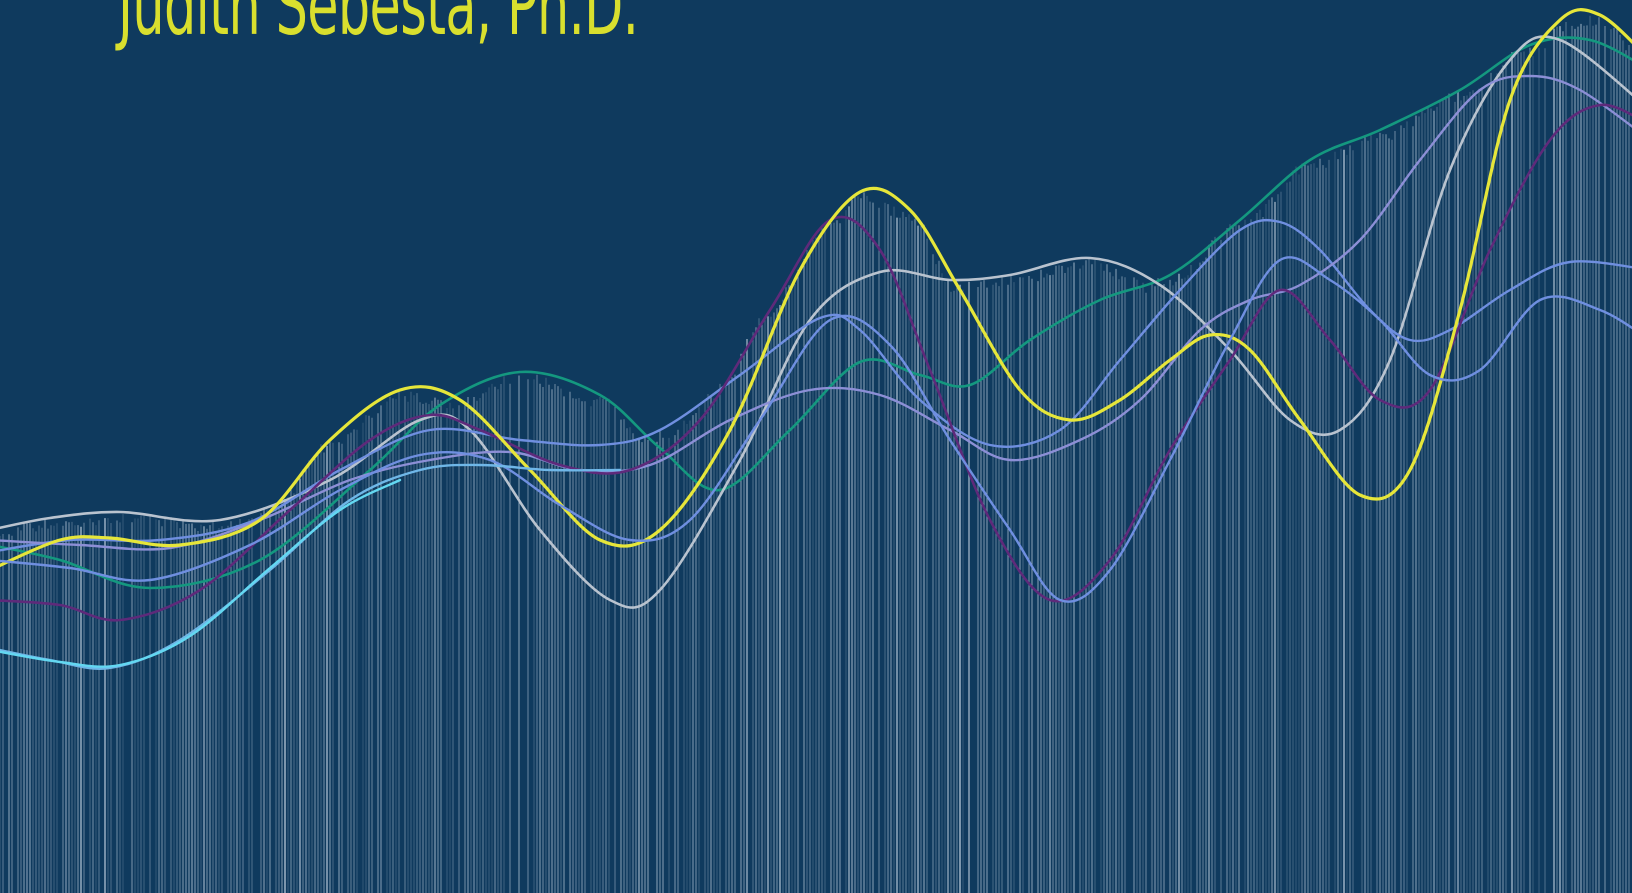 The width and height of the screenshot is (1632, 893). I want to click on author-name: Judith Sebesta, Ph.D., so click(378, 27).